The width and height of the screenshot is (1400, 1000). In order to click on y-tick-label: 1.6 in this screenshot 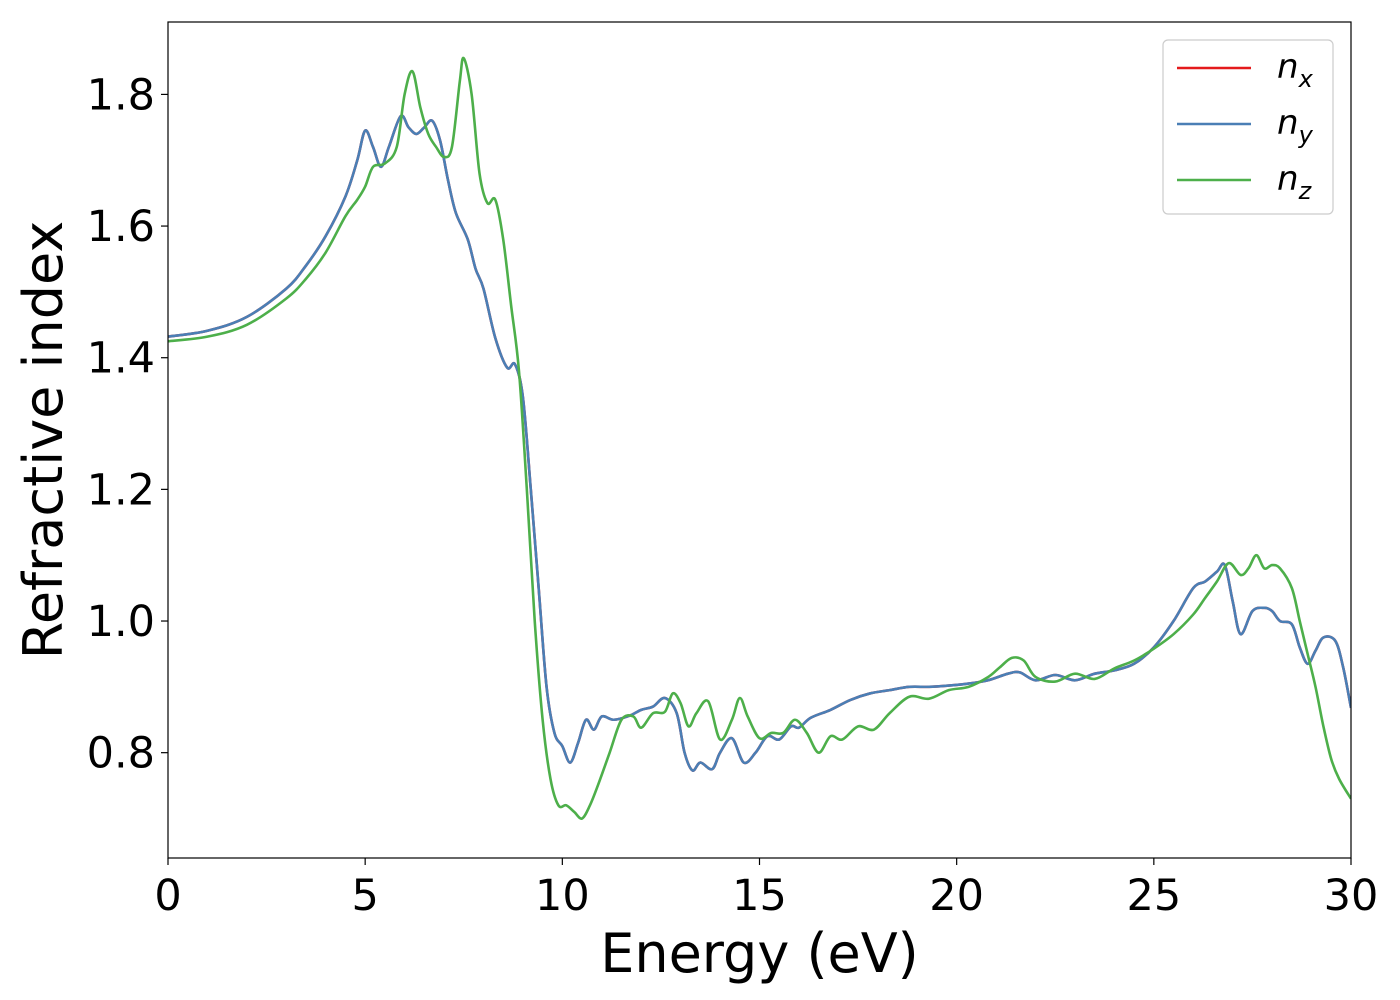, I will do `click(121, 227)`.